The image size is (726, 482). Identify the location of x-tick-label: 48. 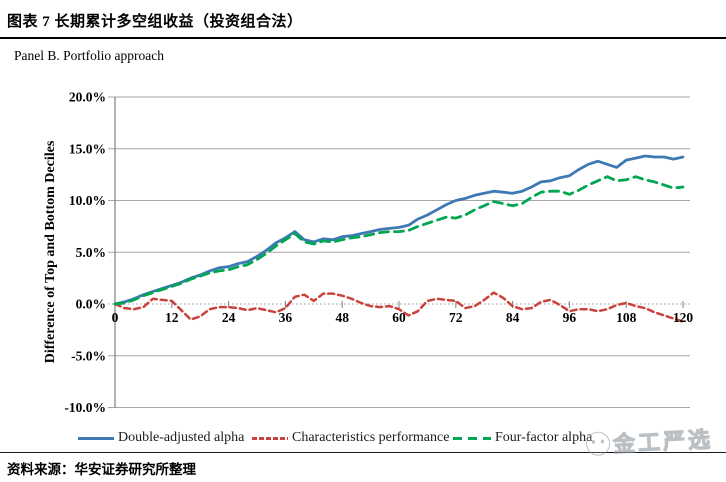
(342, 317).